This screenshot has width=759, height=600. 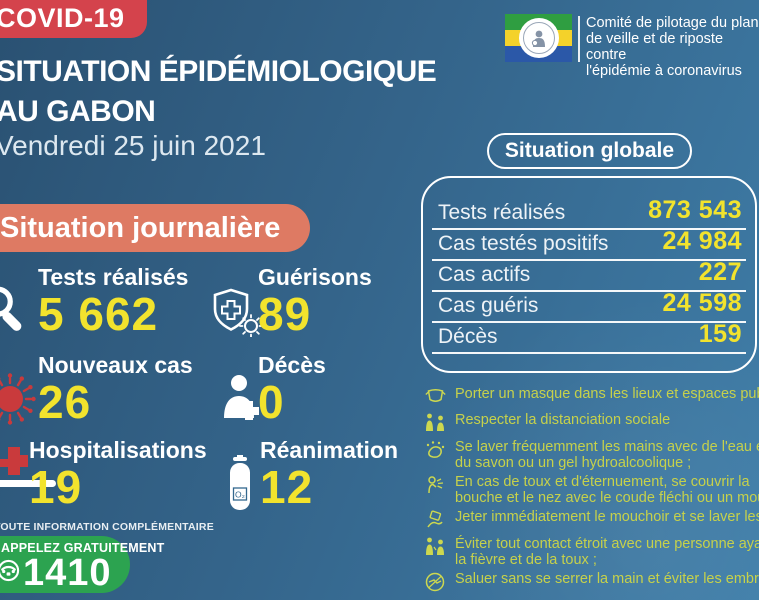 What do you see at coordinates (20, 401) in the screenshot?
I see `virus-icon` at bounding box center [20, 401].